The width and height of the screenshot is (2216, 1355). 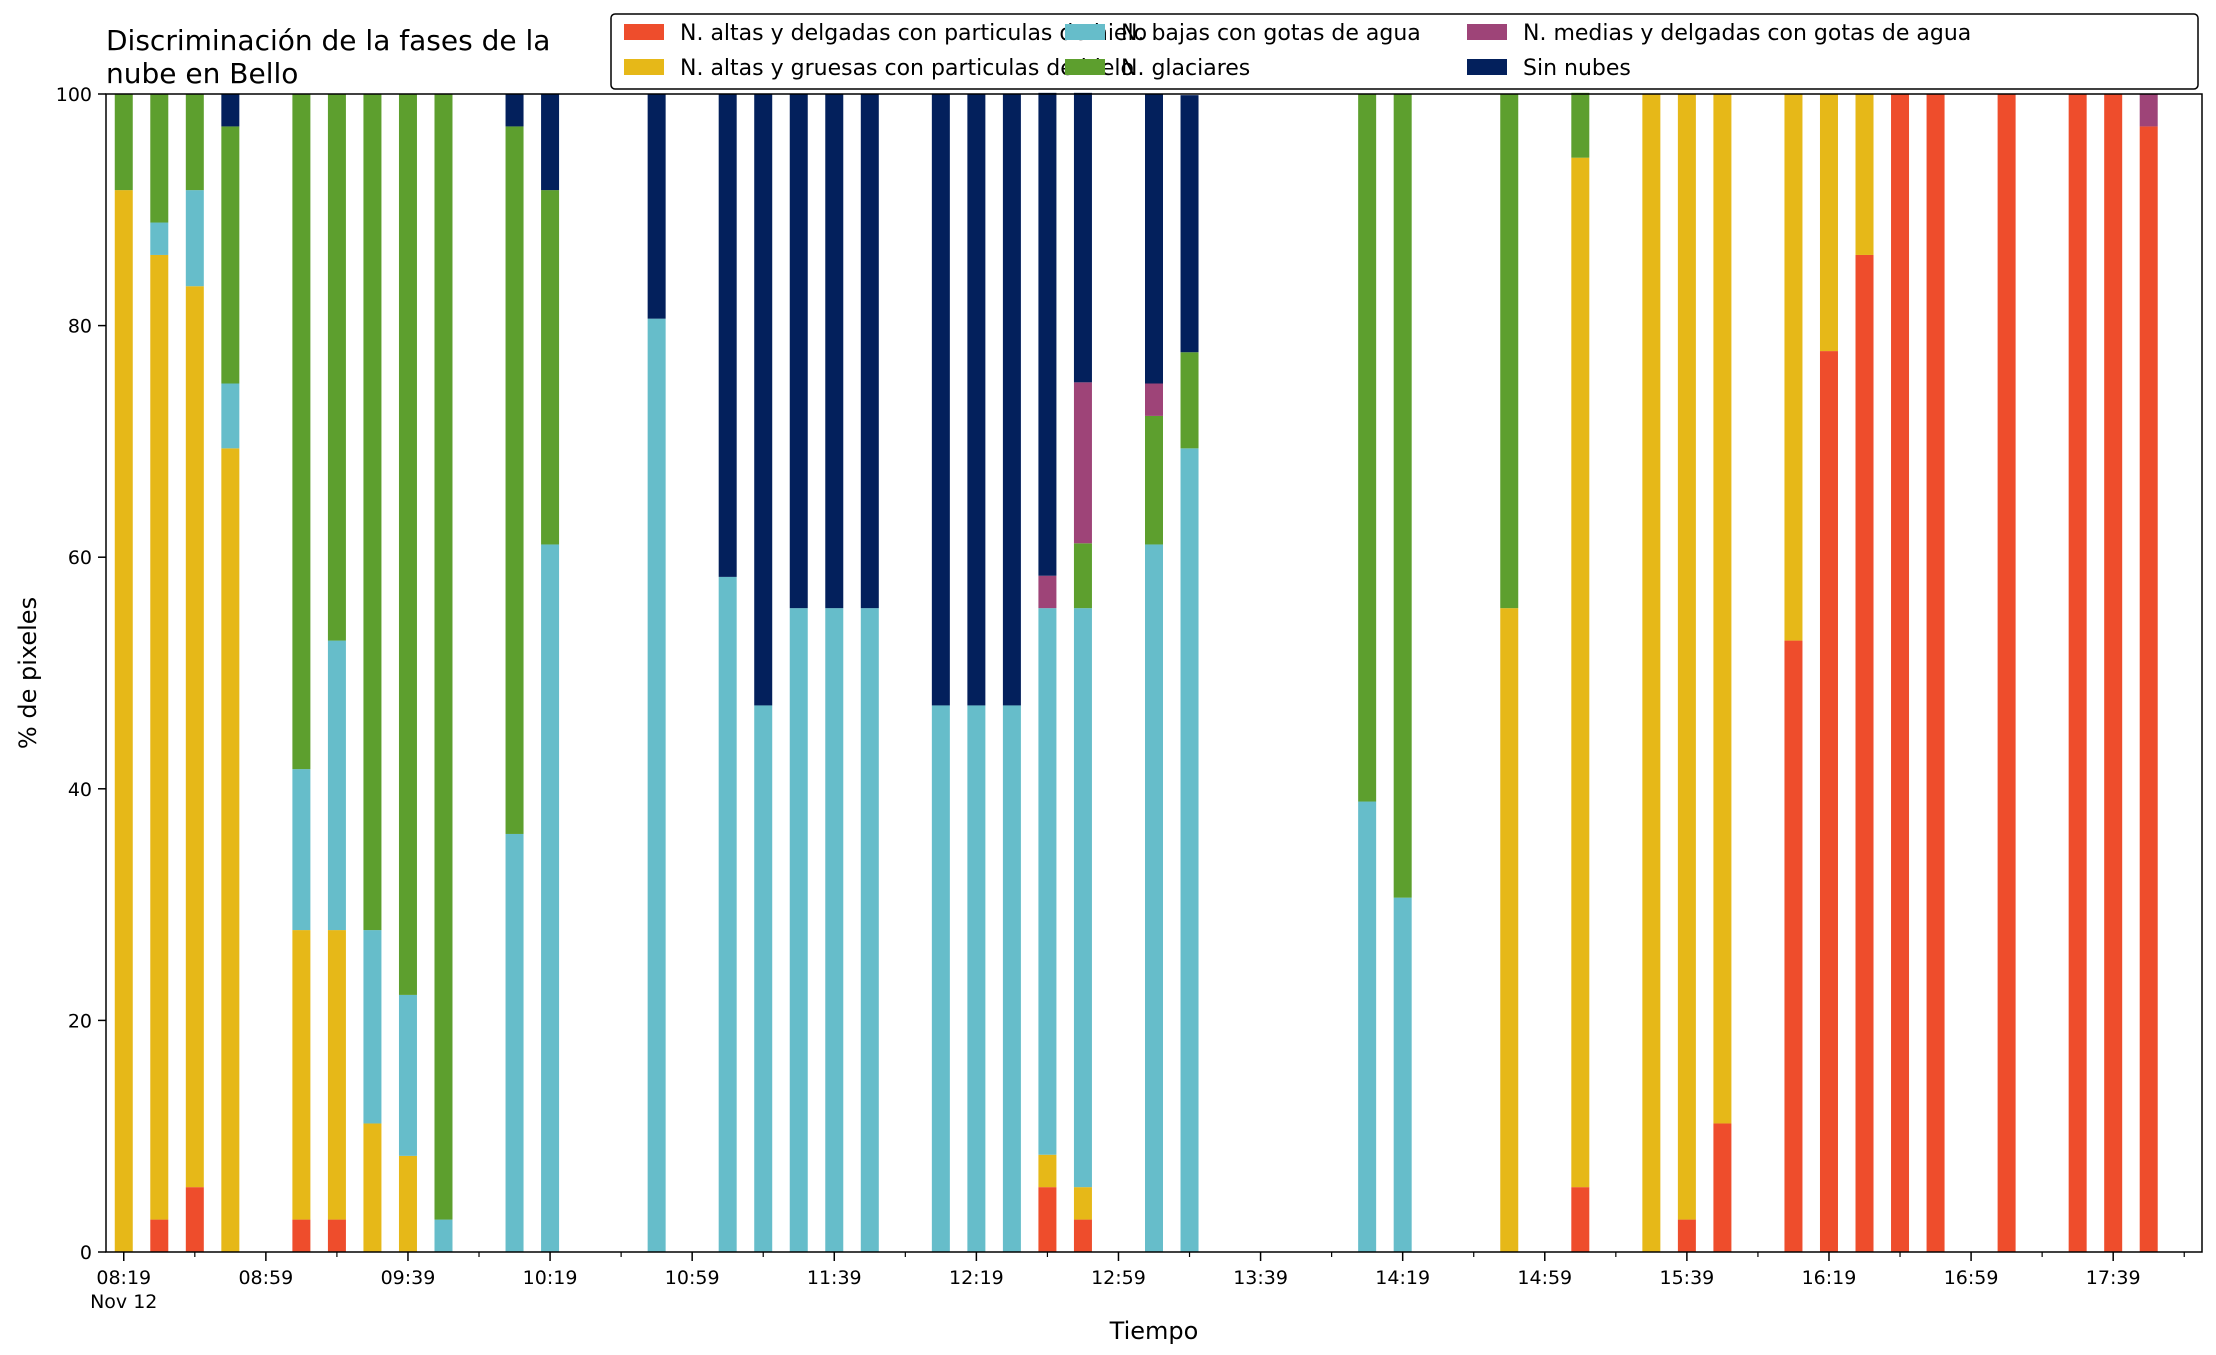 What do you see at coordinates (1487, 67) in the screenshot?
I see `legend-swatch-sin_nubes` at bounding box center [1487, 67].